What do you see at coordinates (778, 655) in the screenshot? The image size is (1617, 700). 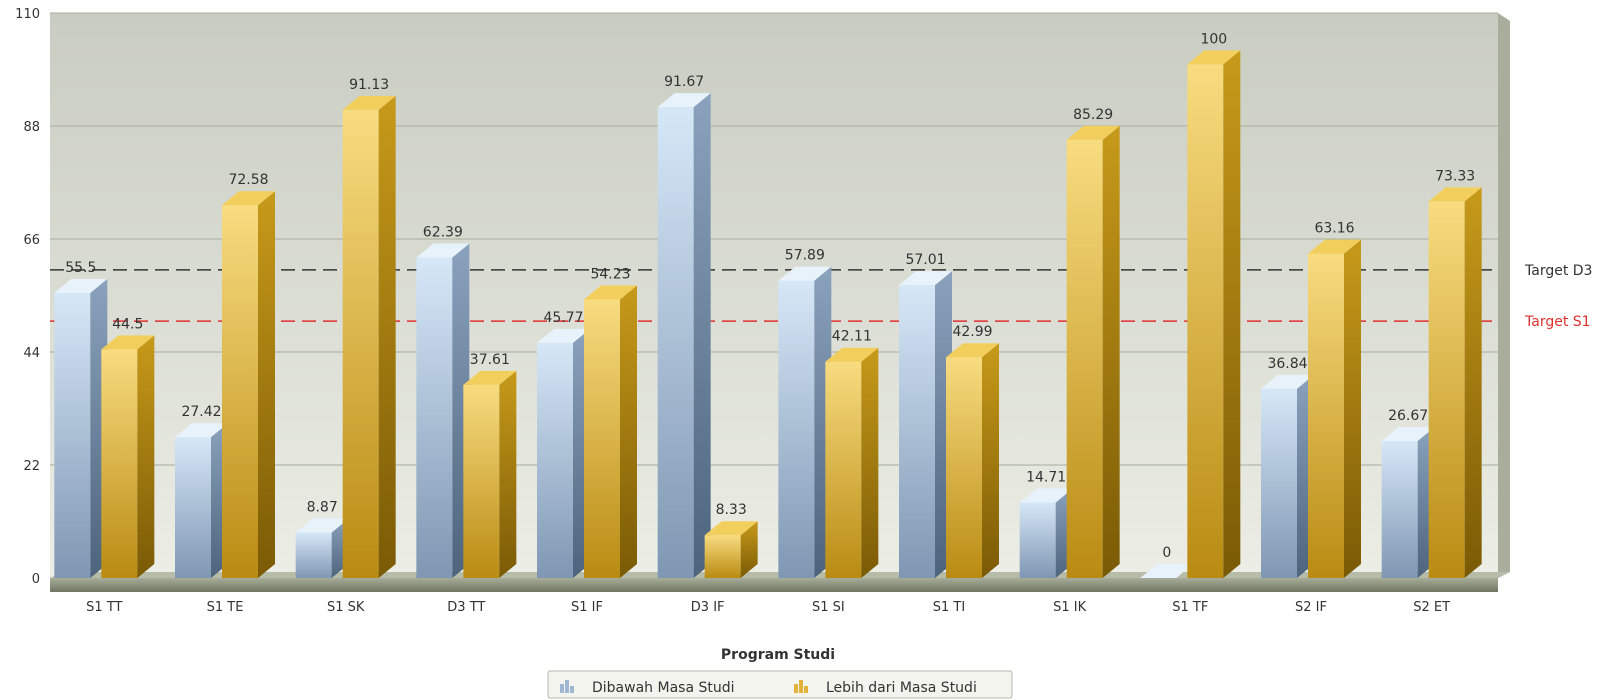 I see `x-axis-title: Program Studi` at bounding box center [778, 655].